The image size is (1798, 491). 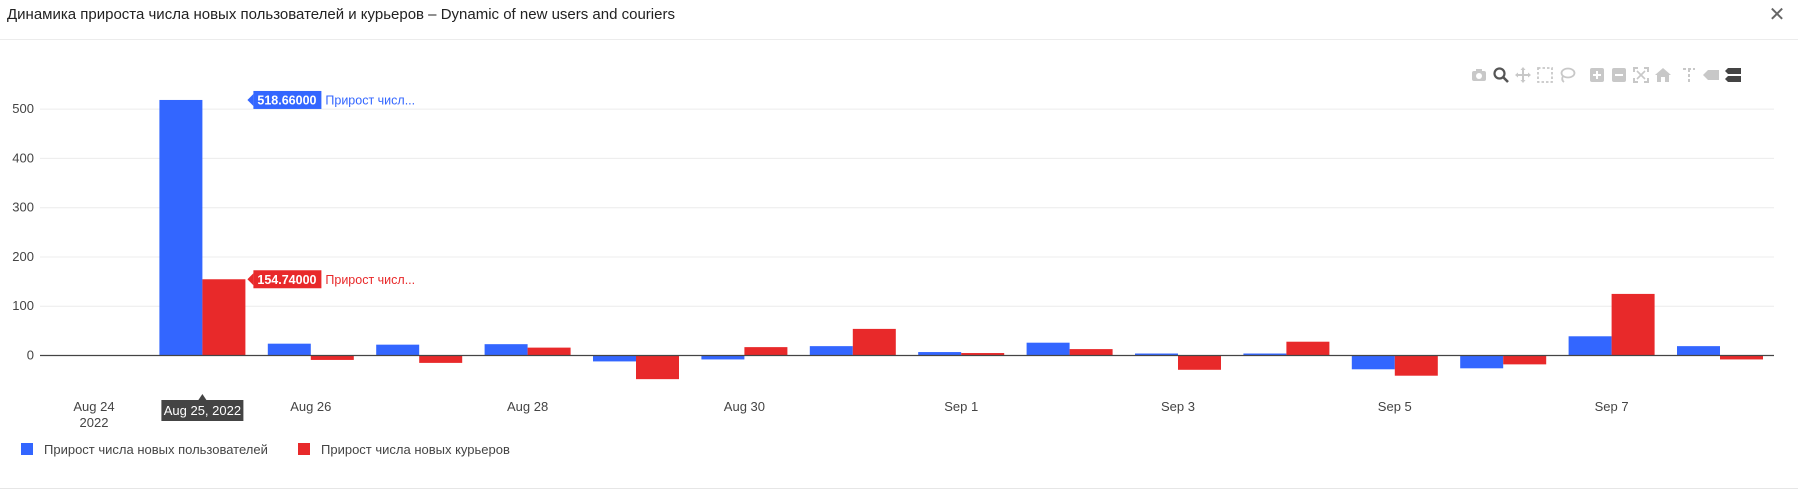 What do you see at coordinates (1689, 75) in the screenshot?
I see `spike-lines-icon` at bounding box center [1689, 75].